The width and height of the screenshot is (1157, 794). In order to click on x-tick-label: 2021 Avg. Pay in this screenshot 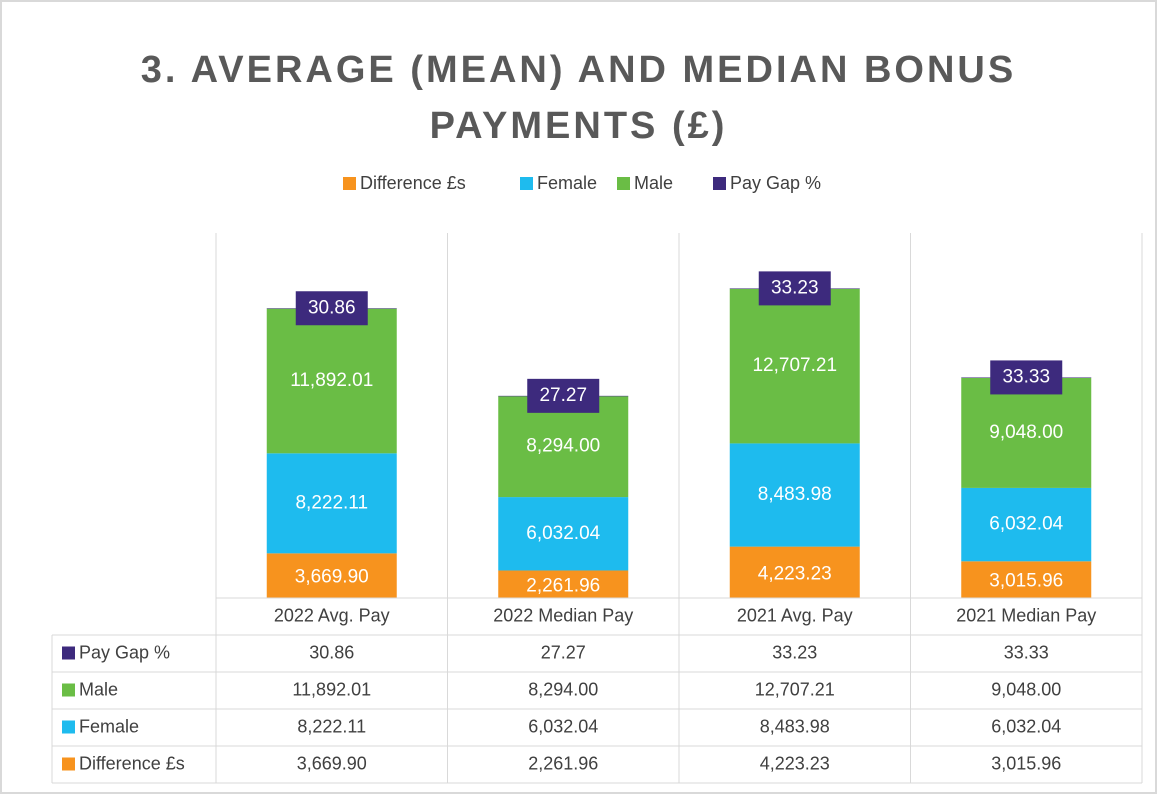, I will do `click(795, 615)`.